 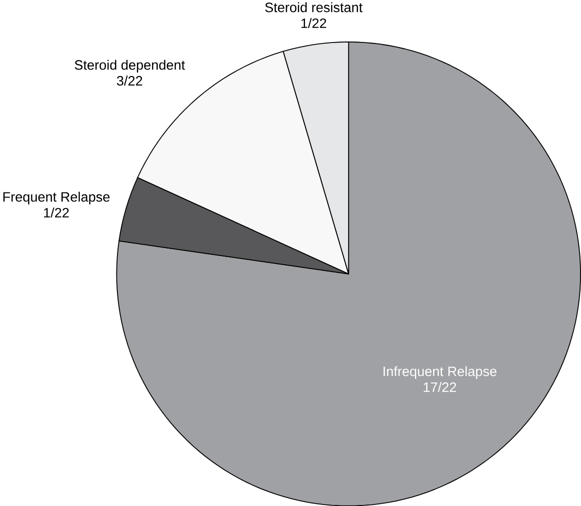 What do you see at coordinates (314, 7) in the screenshot?
I see `slice-label: Steroid resistant` at bounding box center [314, 7].